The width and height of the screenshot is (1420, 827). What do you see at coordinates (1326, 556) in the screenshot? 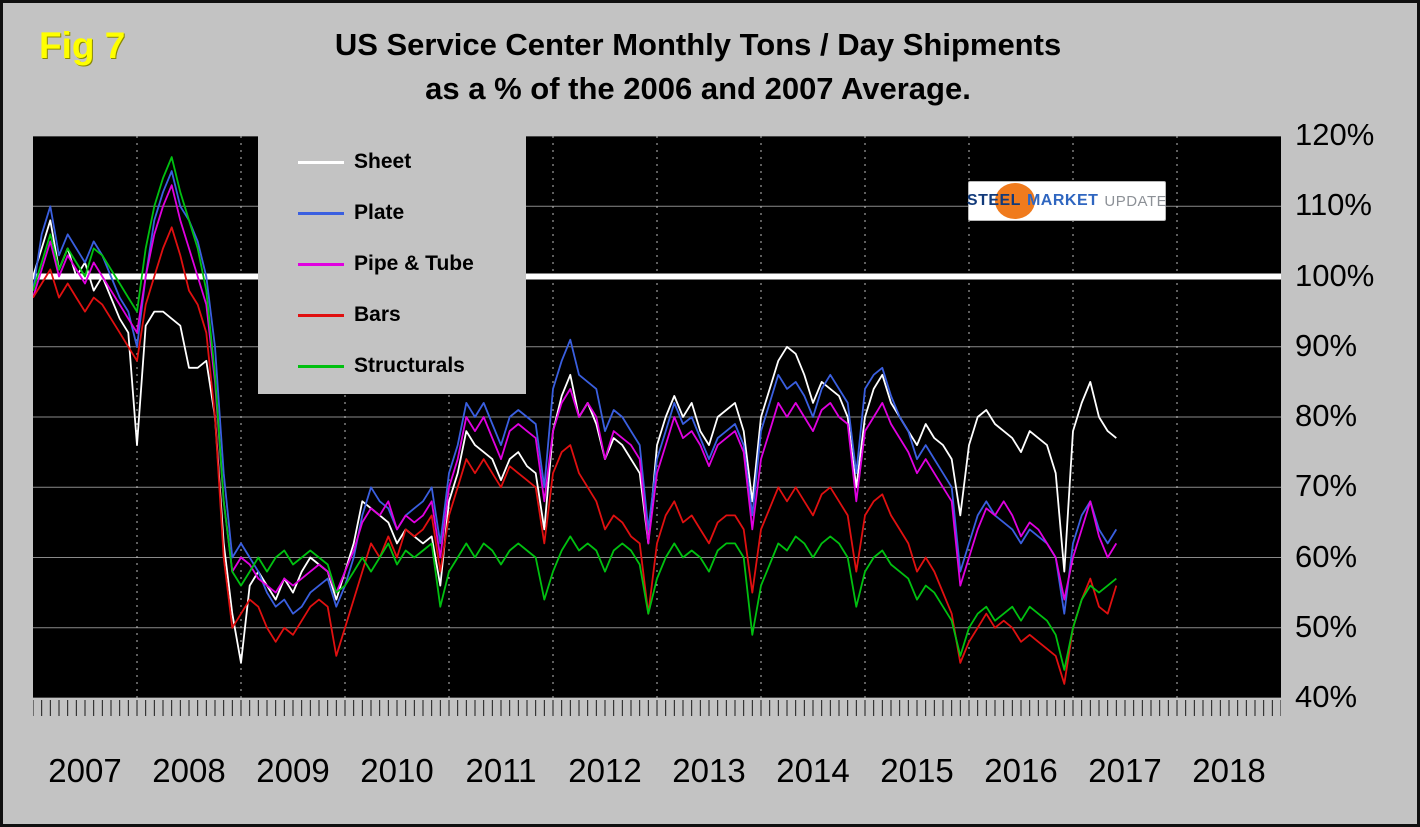
I see `y-axis-label-60: 60%` at bounding box center [1326, 556].